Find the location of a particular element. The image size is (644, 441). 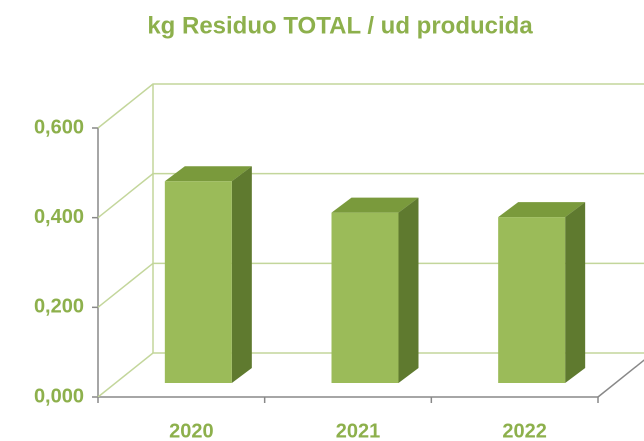

y-tick-label: 0,000 is located at coordinates (59, 396).